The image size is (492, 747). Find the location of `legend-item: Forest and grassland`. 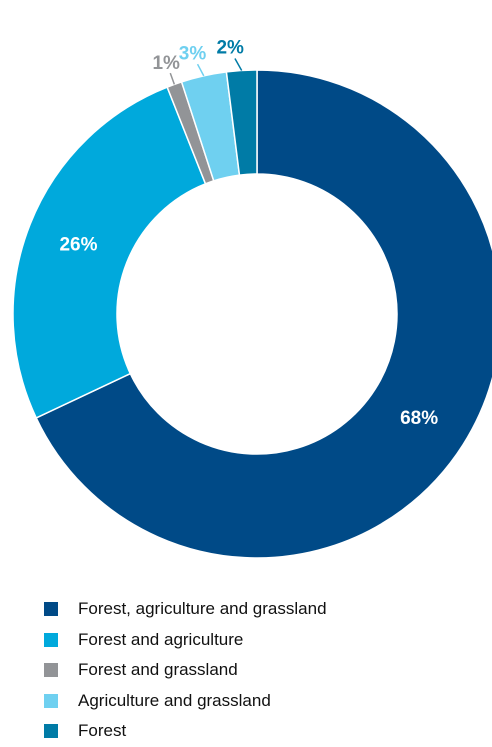

legend-item: Forest and grassland is located at coordinates (185, 670).